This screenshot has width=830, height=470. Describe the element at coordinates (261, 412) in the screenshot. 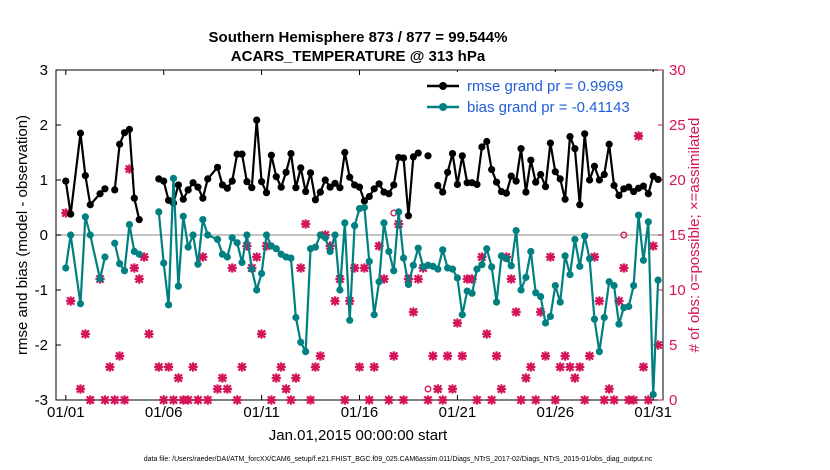

I see `x-tick-label: 01/11` at that location.